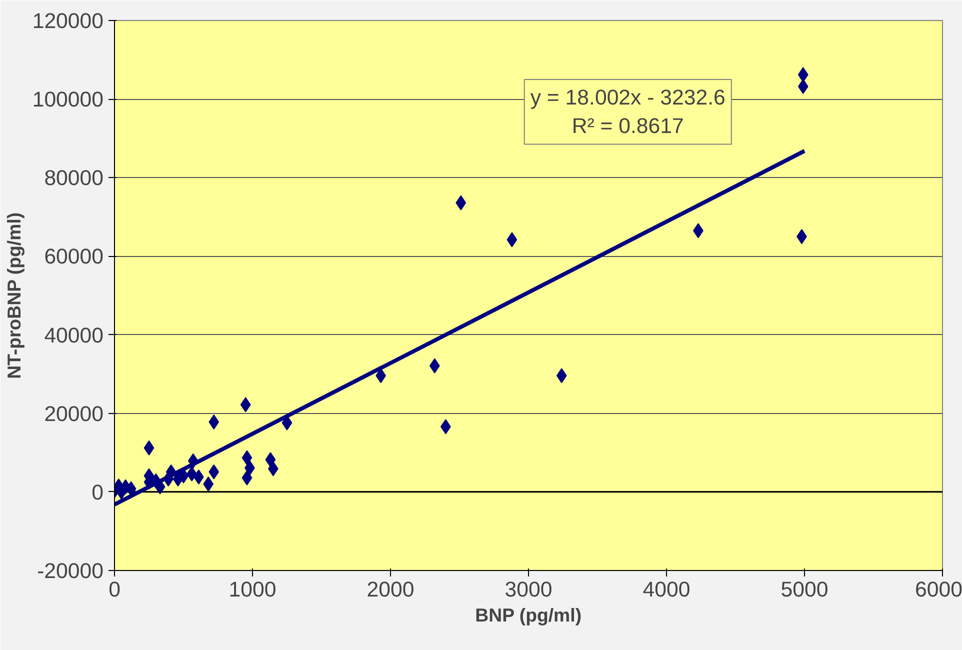  What do you see at coordinates (68, 100) in the screenshot?
I see `y-tick-label: 100000` at bounding box center [68, 100].